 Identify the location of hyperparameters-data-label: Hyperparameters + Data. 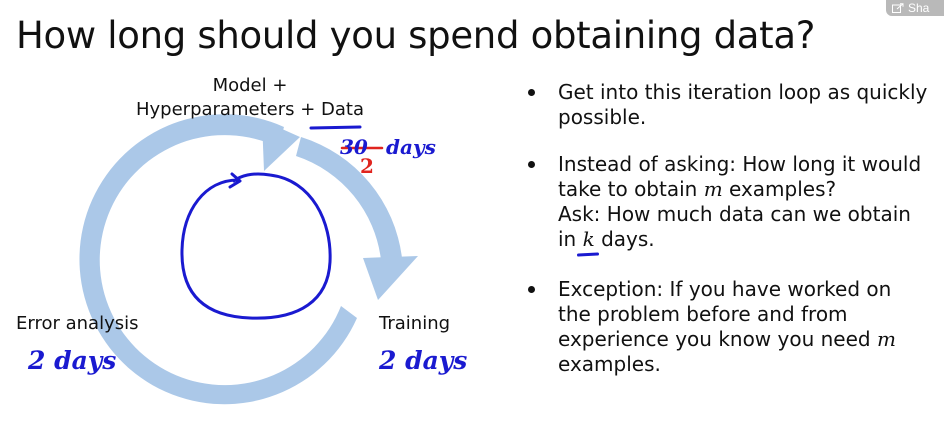
(249, 109).